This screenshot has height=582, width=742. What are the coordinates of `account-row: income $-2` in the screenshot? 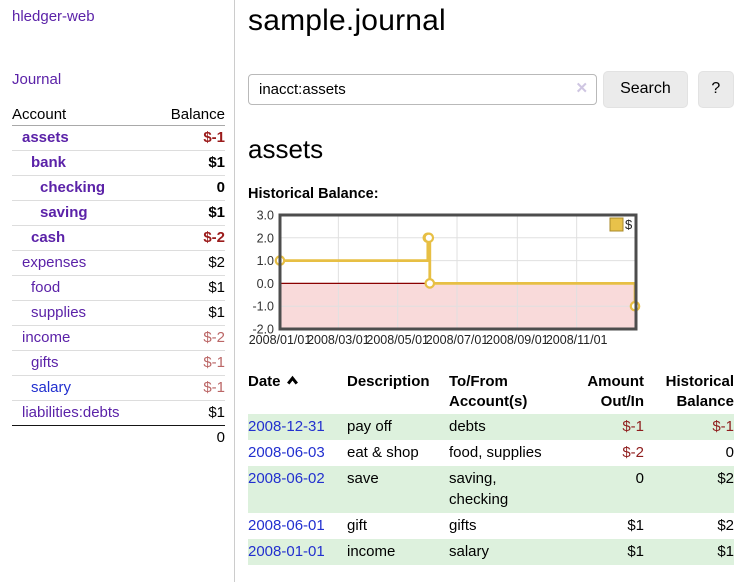 It's located at (118, 338).